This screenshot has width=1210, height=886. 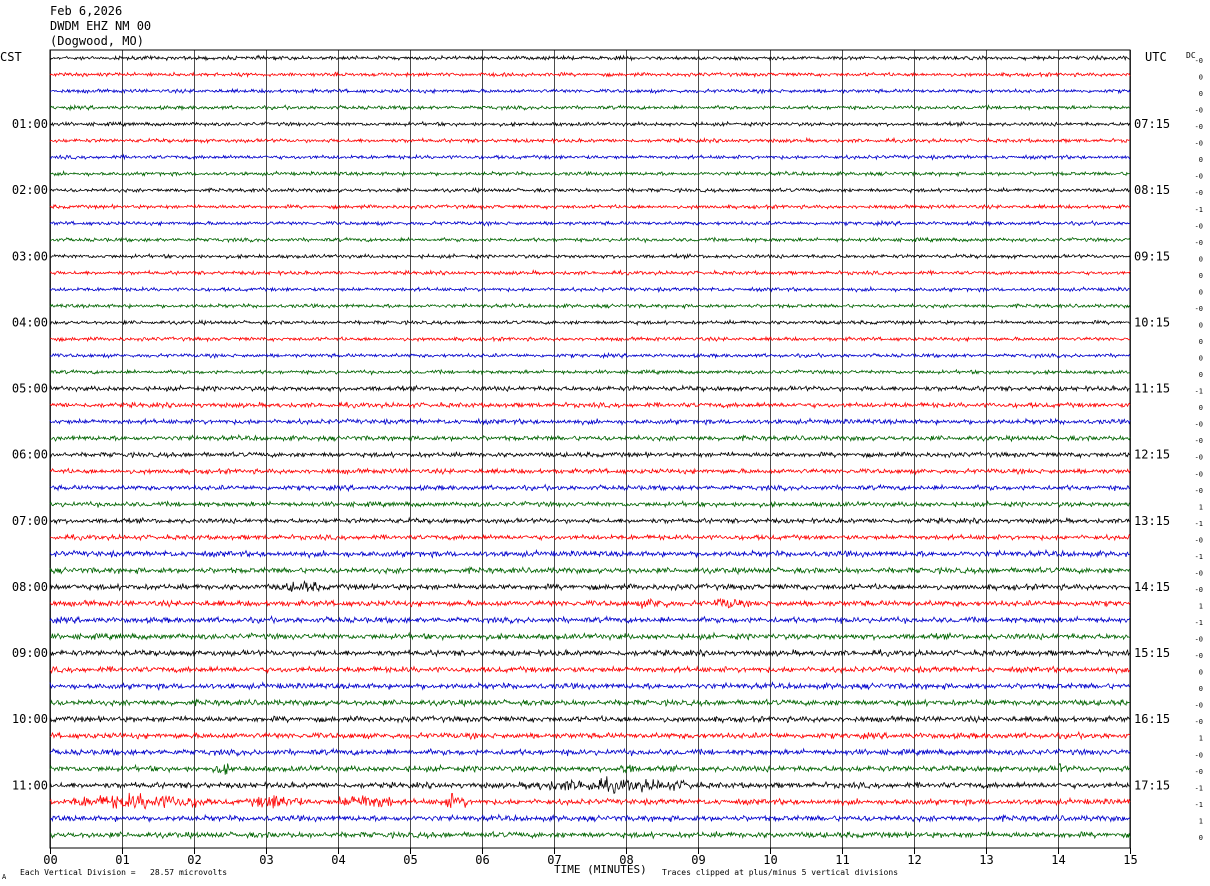 I want to click on x-tick-label: 15, so click(x=1130, y=860).